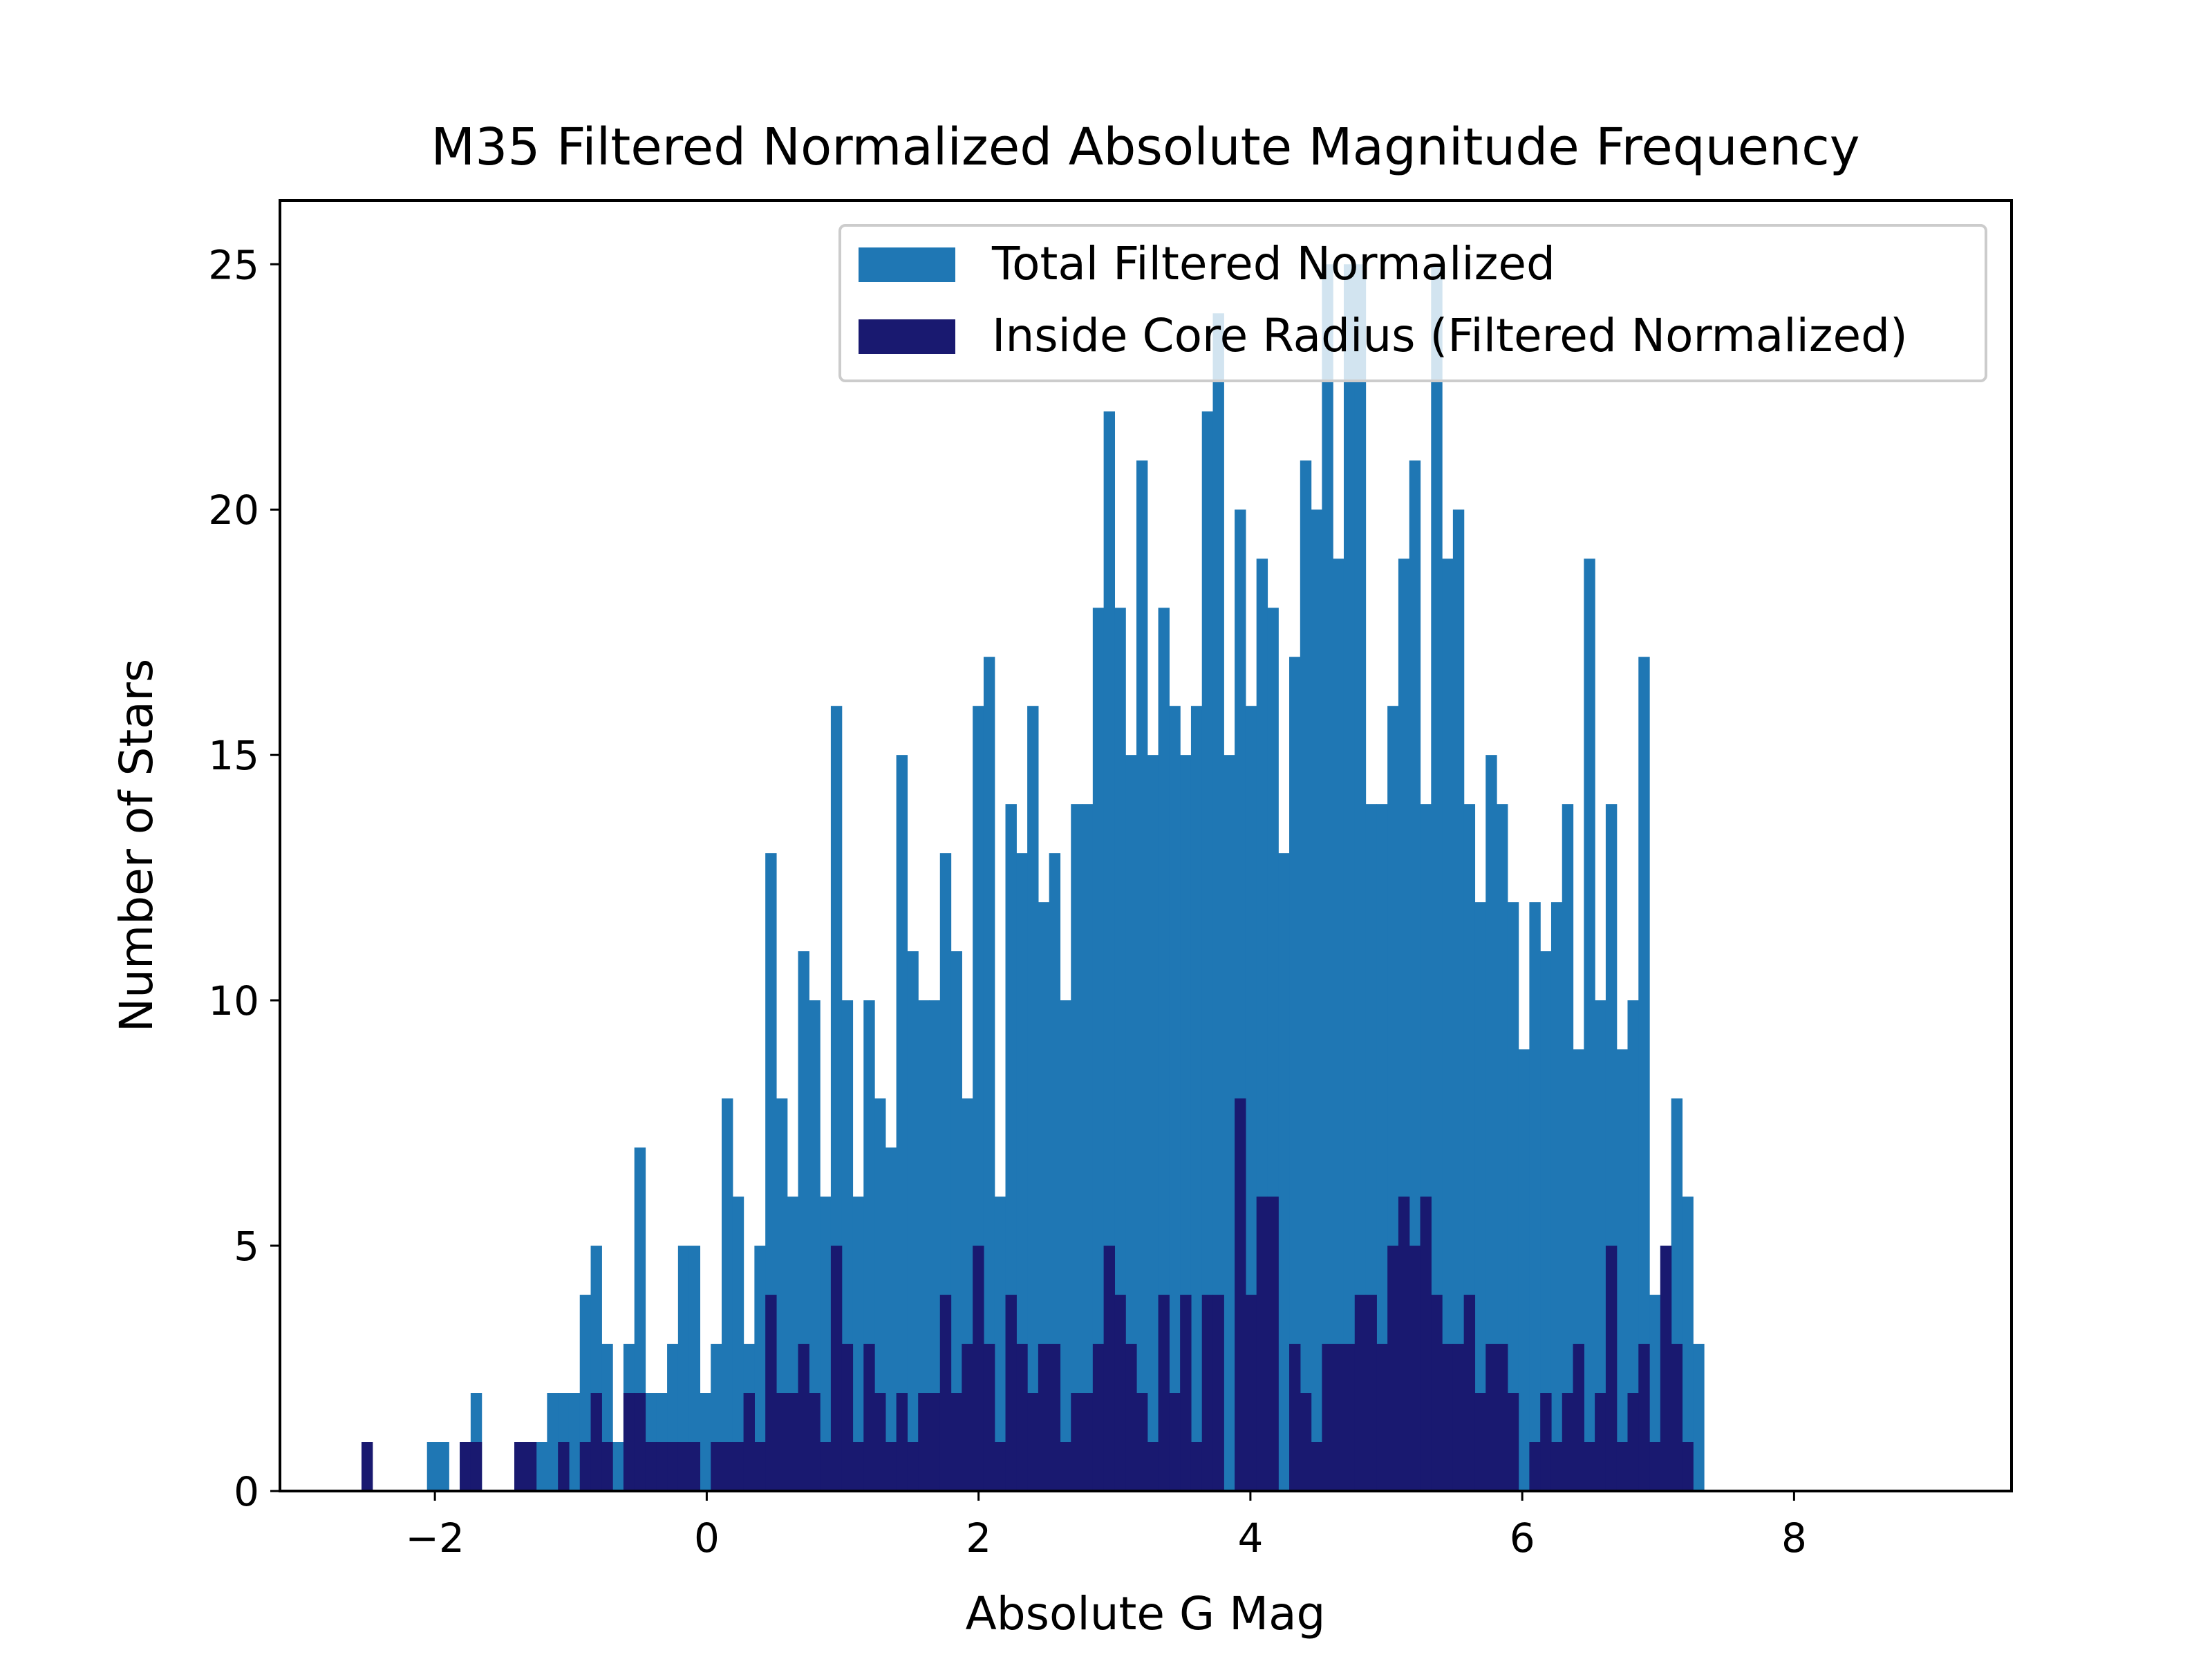 This screenshot has height=1659, width=2212. Describe the element at coordinates (233, 756) in the screenshot. I see `y-tick-label: 15` at that location.